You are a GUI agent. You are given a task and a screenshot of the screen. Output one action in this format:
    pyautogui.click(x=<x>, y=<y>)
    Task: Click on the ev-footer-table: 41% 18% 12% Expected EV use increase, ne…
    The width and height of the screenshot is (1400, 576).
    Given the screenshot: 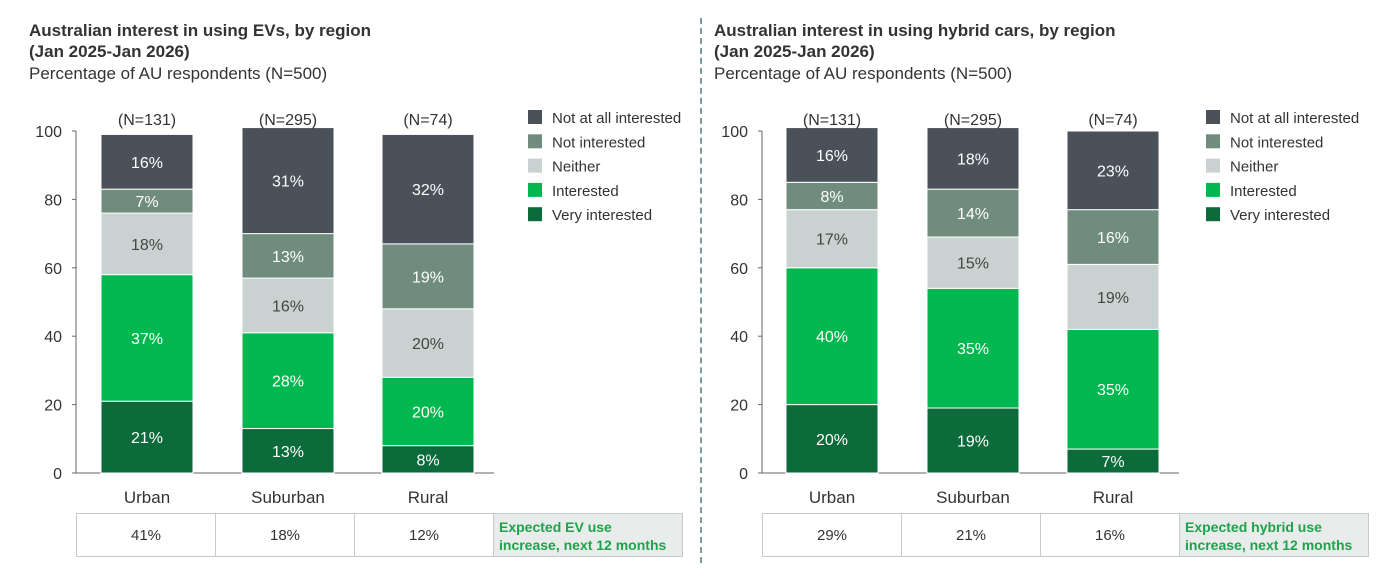 What is the action you would take?
    pyautogui.click(x=379, y=535)
    